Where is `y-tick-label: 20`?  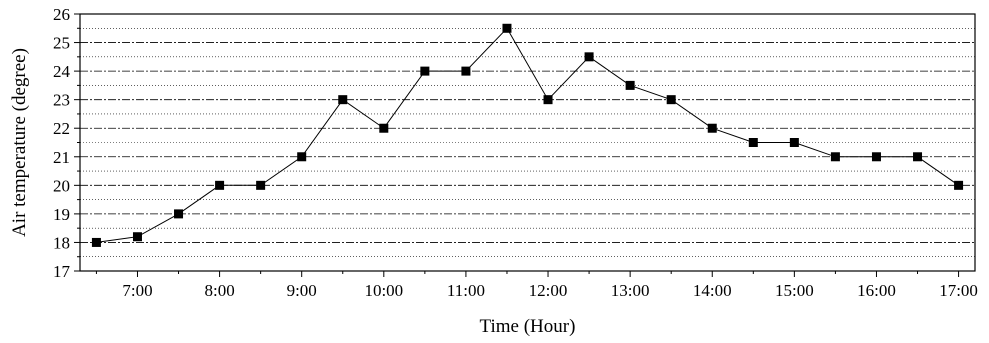 y-tick-label: 20 is located at coordinates (61, 185).